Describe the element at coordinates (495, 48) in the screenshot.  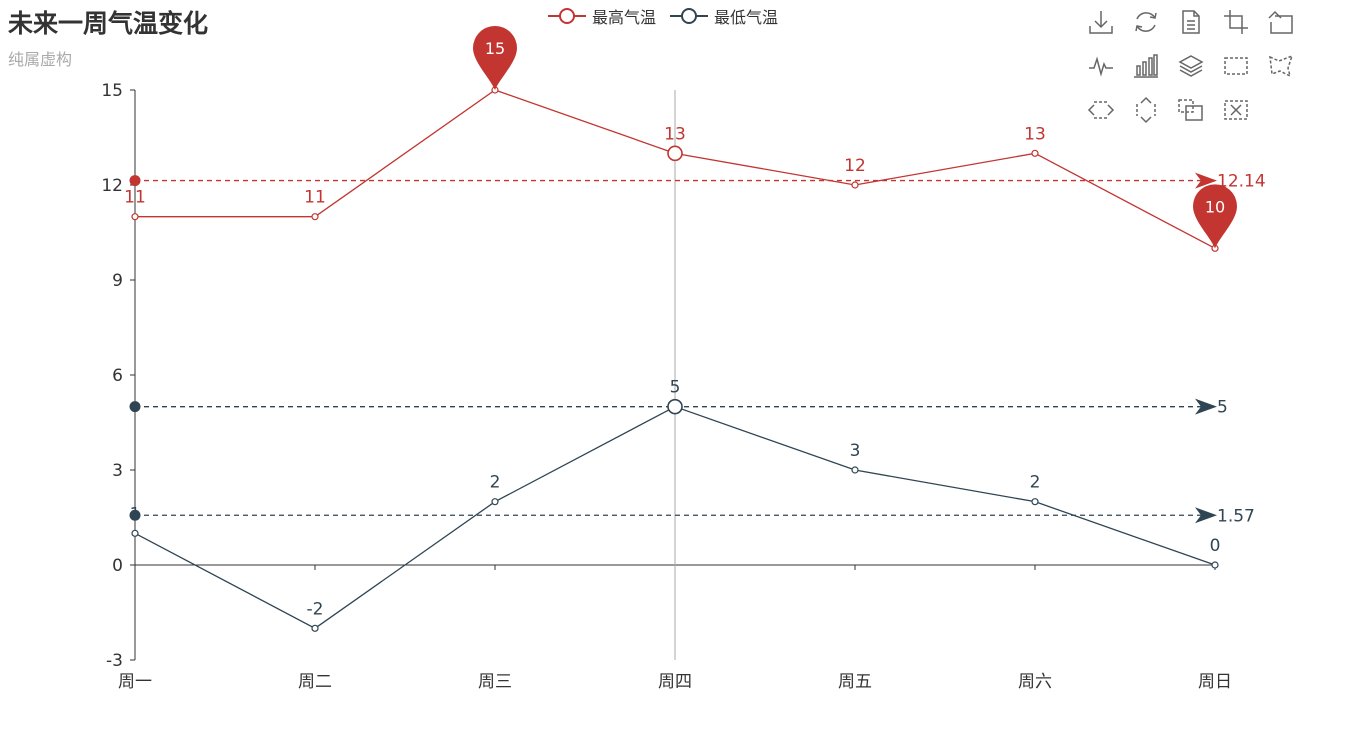
I see `mark-point-label: 15` at that location.